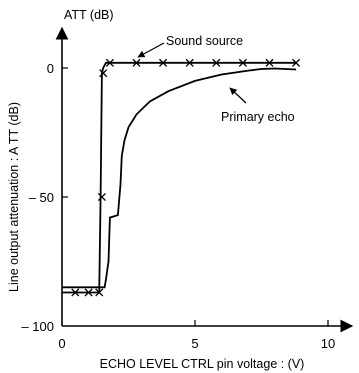 This screenshot has height=373, width=359. What do you see at coordinates (194, 343) in the screenshot?
I see `x-tick-label: 5` at bounding box center [194, 343].